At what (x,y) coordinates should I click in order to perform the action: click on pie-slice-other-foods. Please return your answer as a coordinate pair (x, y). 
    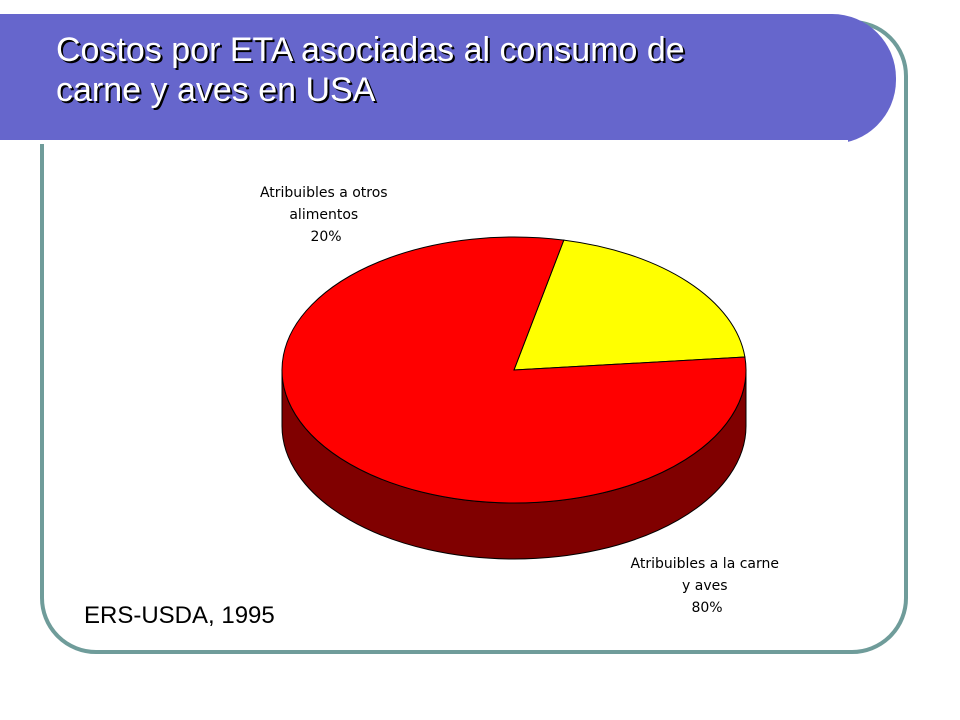
    Looking at the image, I should click on (629, 305).